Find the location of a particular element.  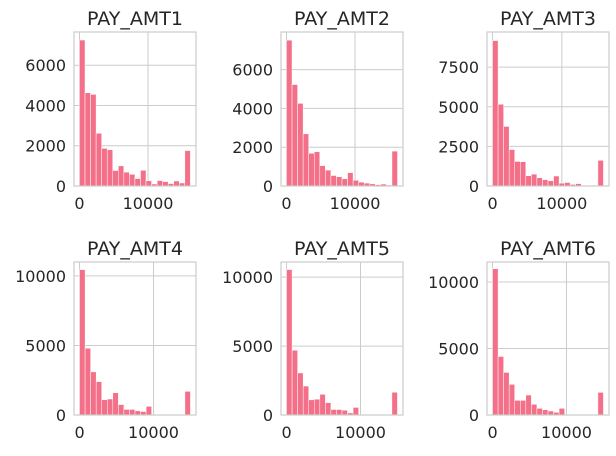

histogram-panel-2: 0 10000 0 2000 4000 6000 PAY_AMT2 is located at coordinates (318, 110).